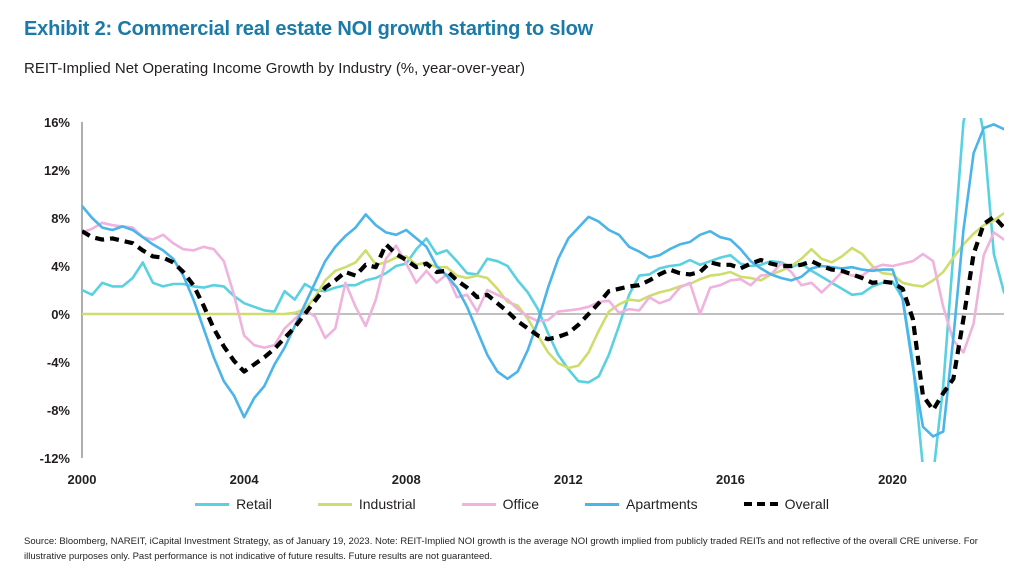 The image size is (1024, 576). Describe the element at coordinates (57, 122) in the screenshot. I see `y-axis-tick-label: 16%` at that location.